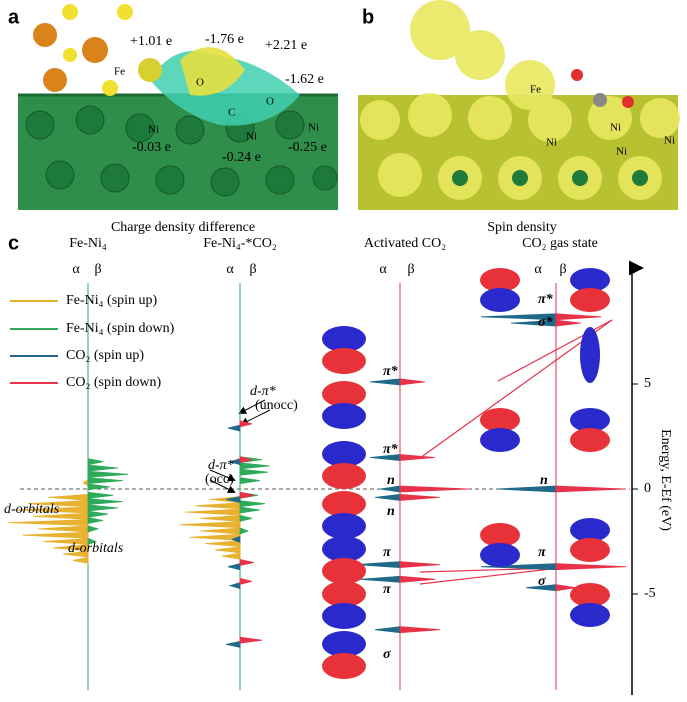 The height and width of the screenshot is (702, 687). Describe the element at coordinates (307, 147) in the screenshot. I see `charge-label: -0.25 e` at that location.